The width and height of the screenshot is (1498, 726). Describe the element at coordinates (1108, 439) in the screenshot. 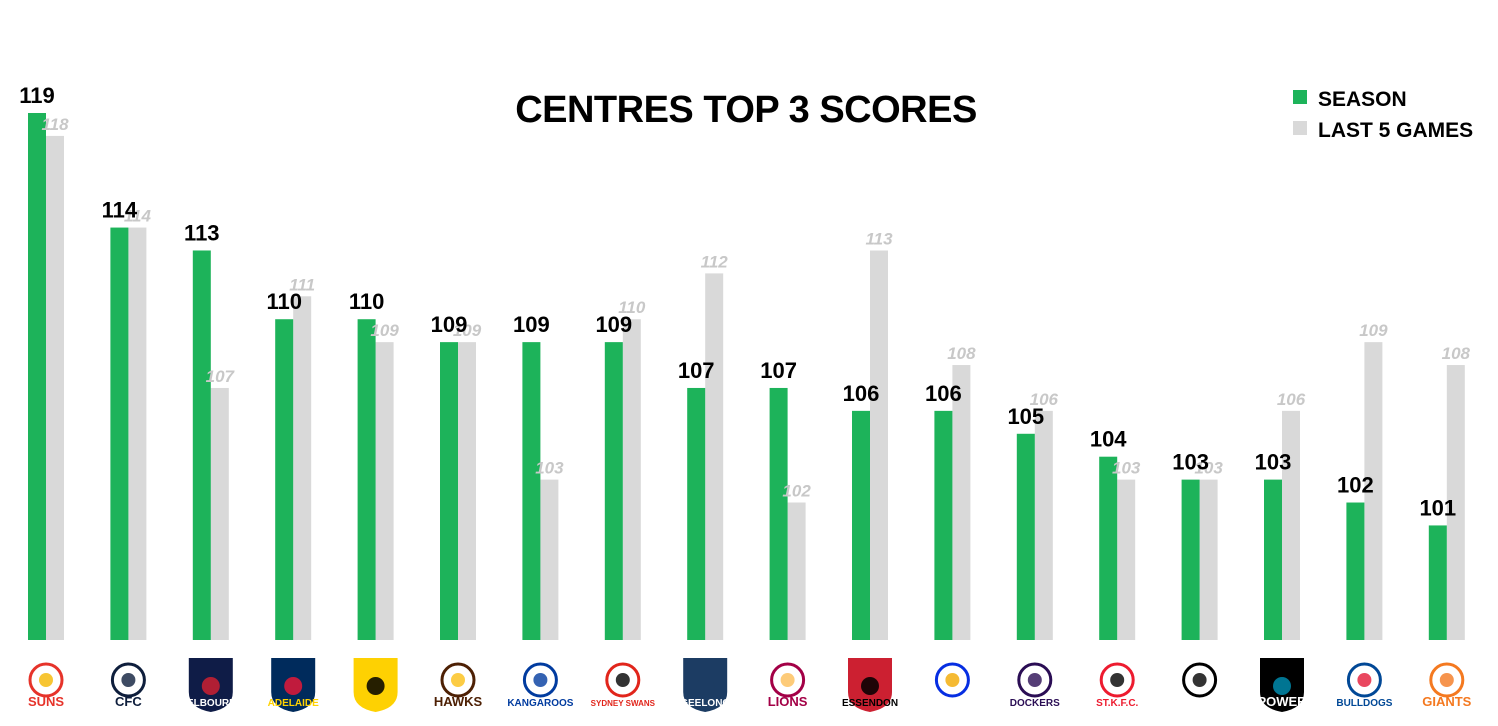

I see `label-season-13: 104` at that location.